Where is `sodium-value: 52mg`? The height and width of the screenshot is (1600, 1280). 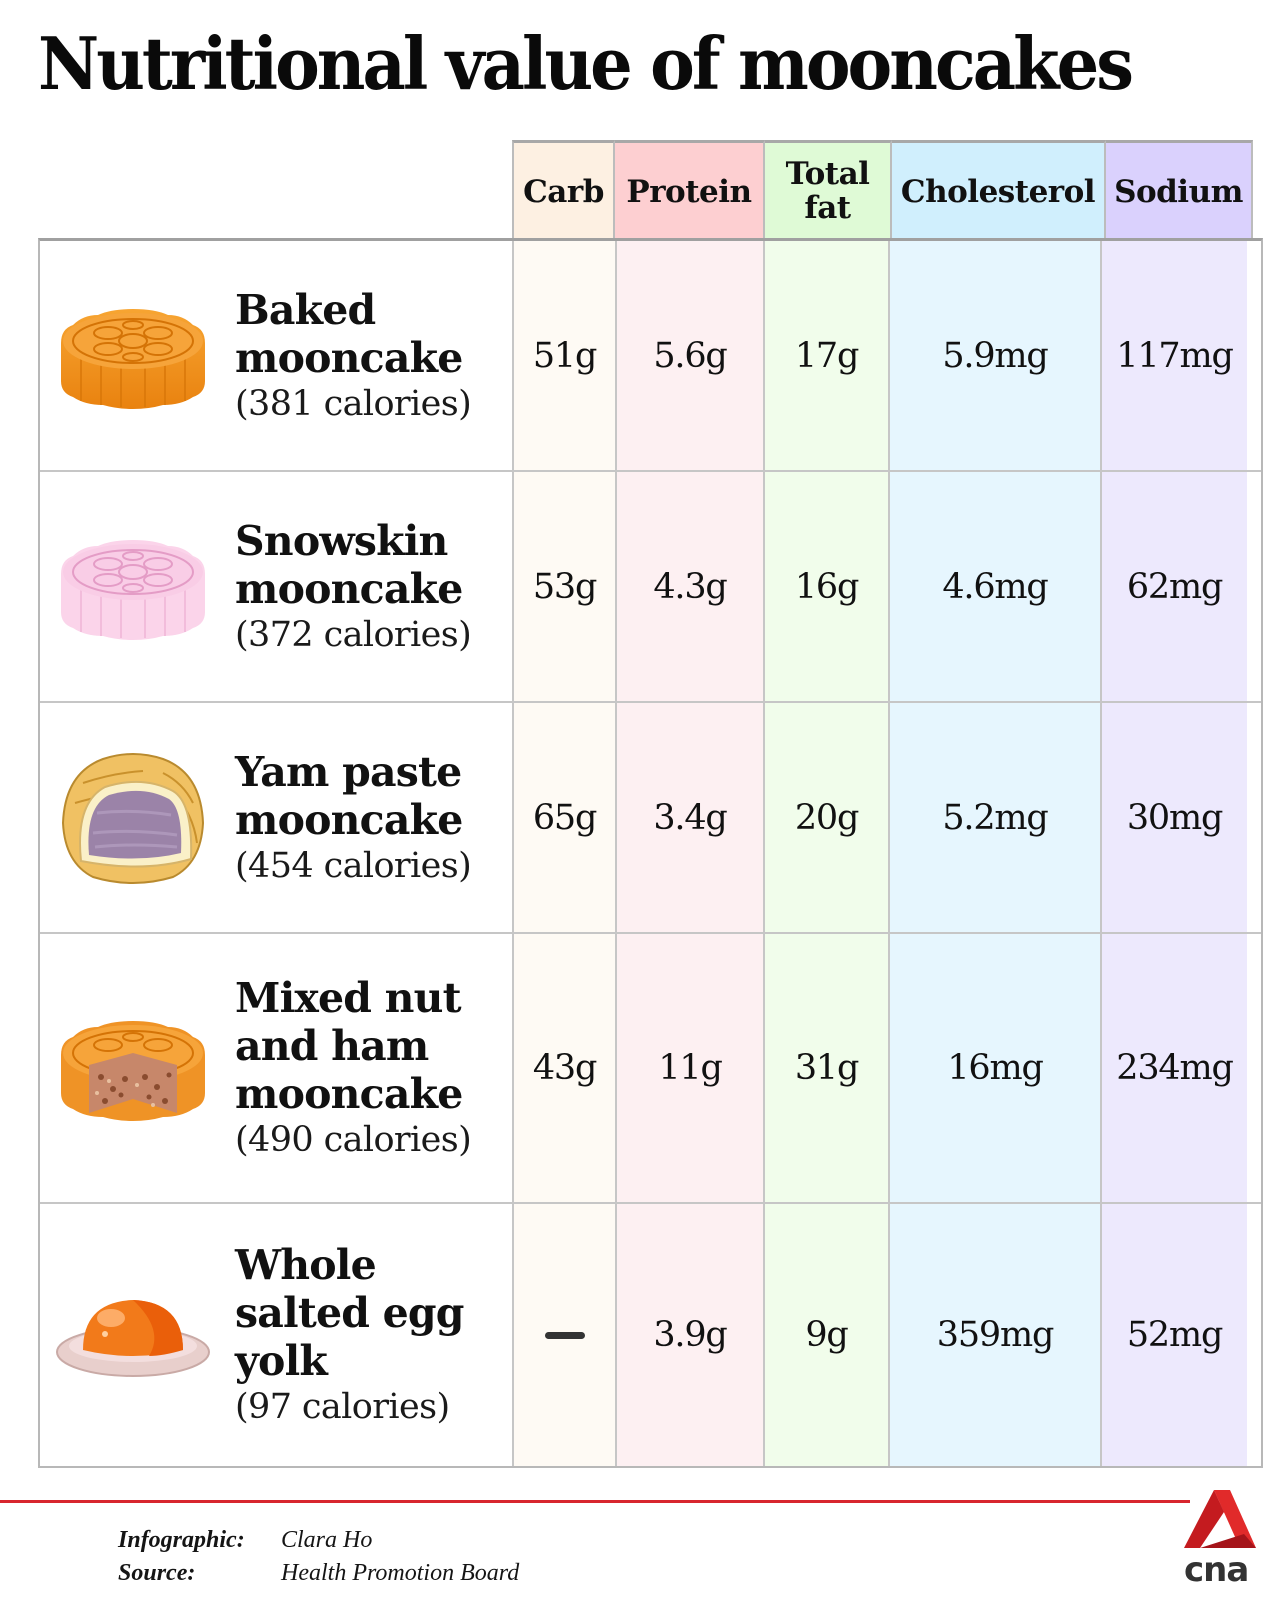 sodium-value: 52mg is located at coordinates (1173, 1335).